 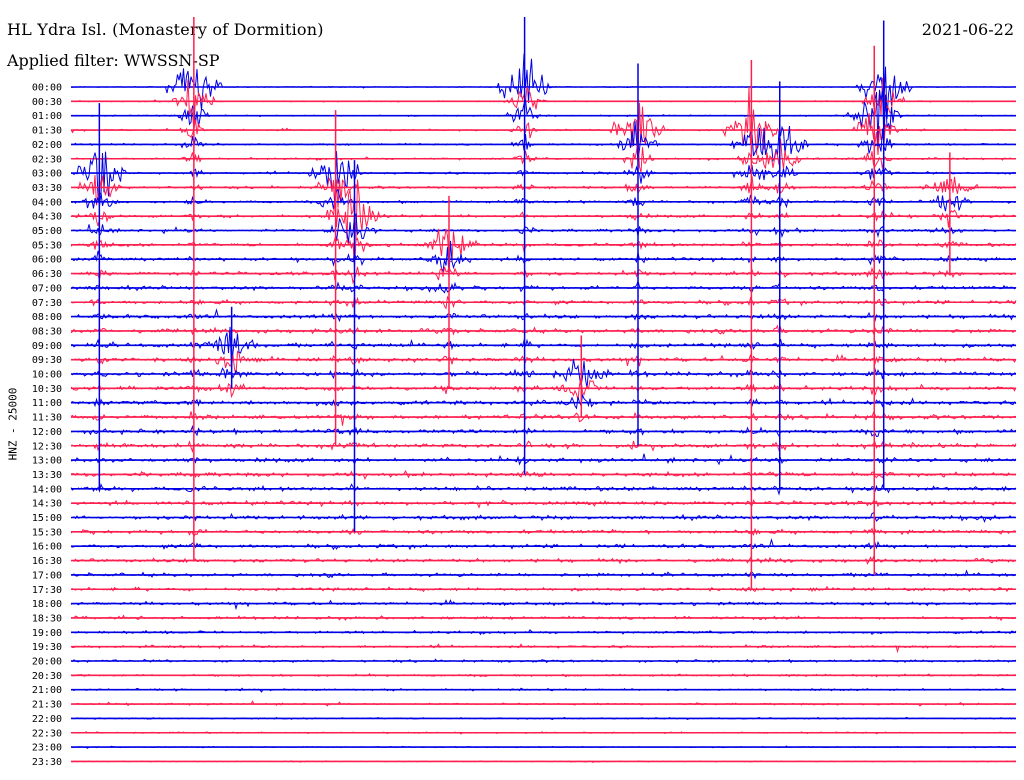 I want to click on y-tick-label: 20:00, so click(x=47, y=662).